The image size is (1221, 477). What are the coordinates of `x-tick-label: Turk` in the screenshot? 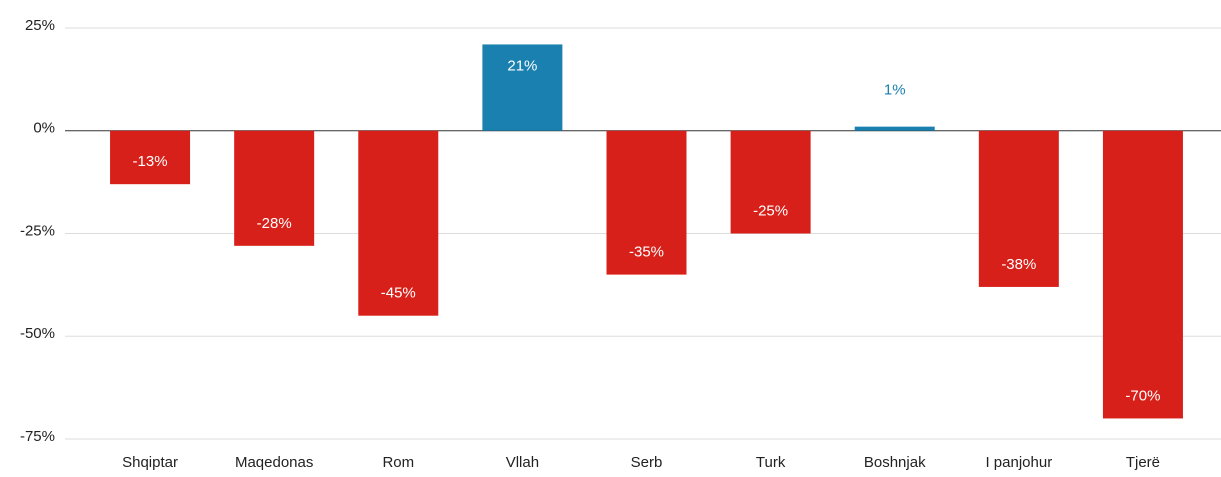 It's located at (771, 462).